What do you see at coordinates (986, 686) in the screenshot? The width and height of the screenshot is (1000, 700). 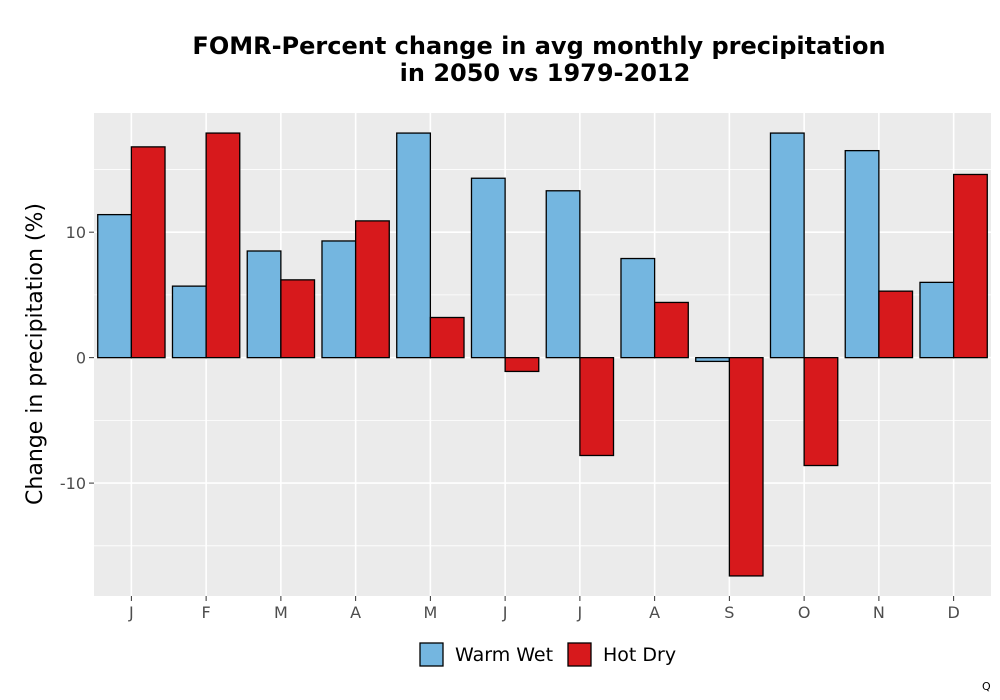 I see `corner-mark: Q` at bounding box center [986, 686].